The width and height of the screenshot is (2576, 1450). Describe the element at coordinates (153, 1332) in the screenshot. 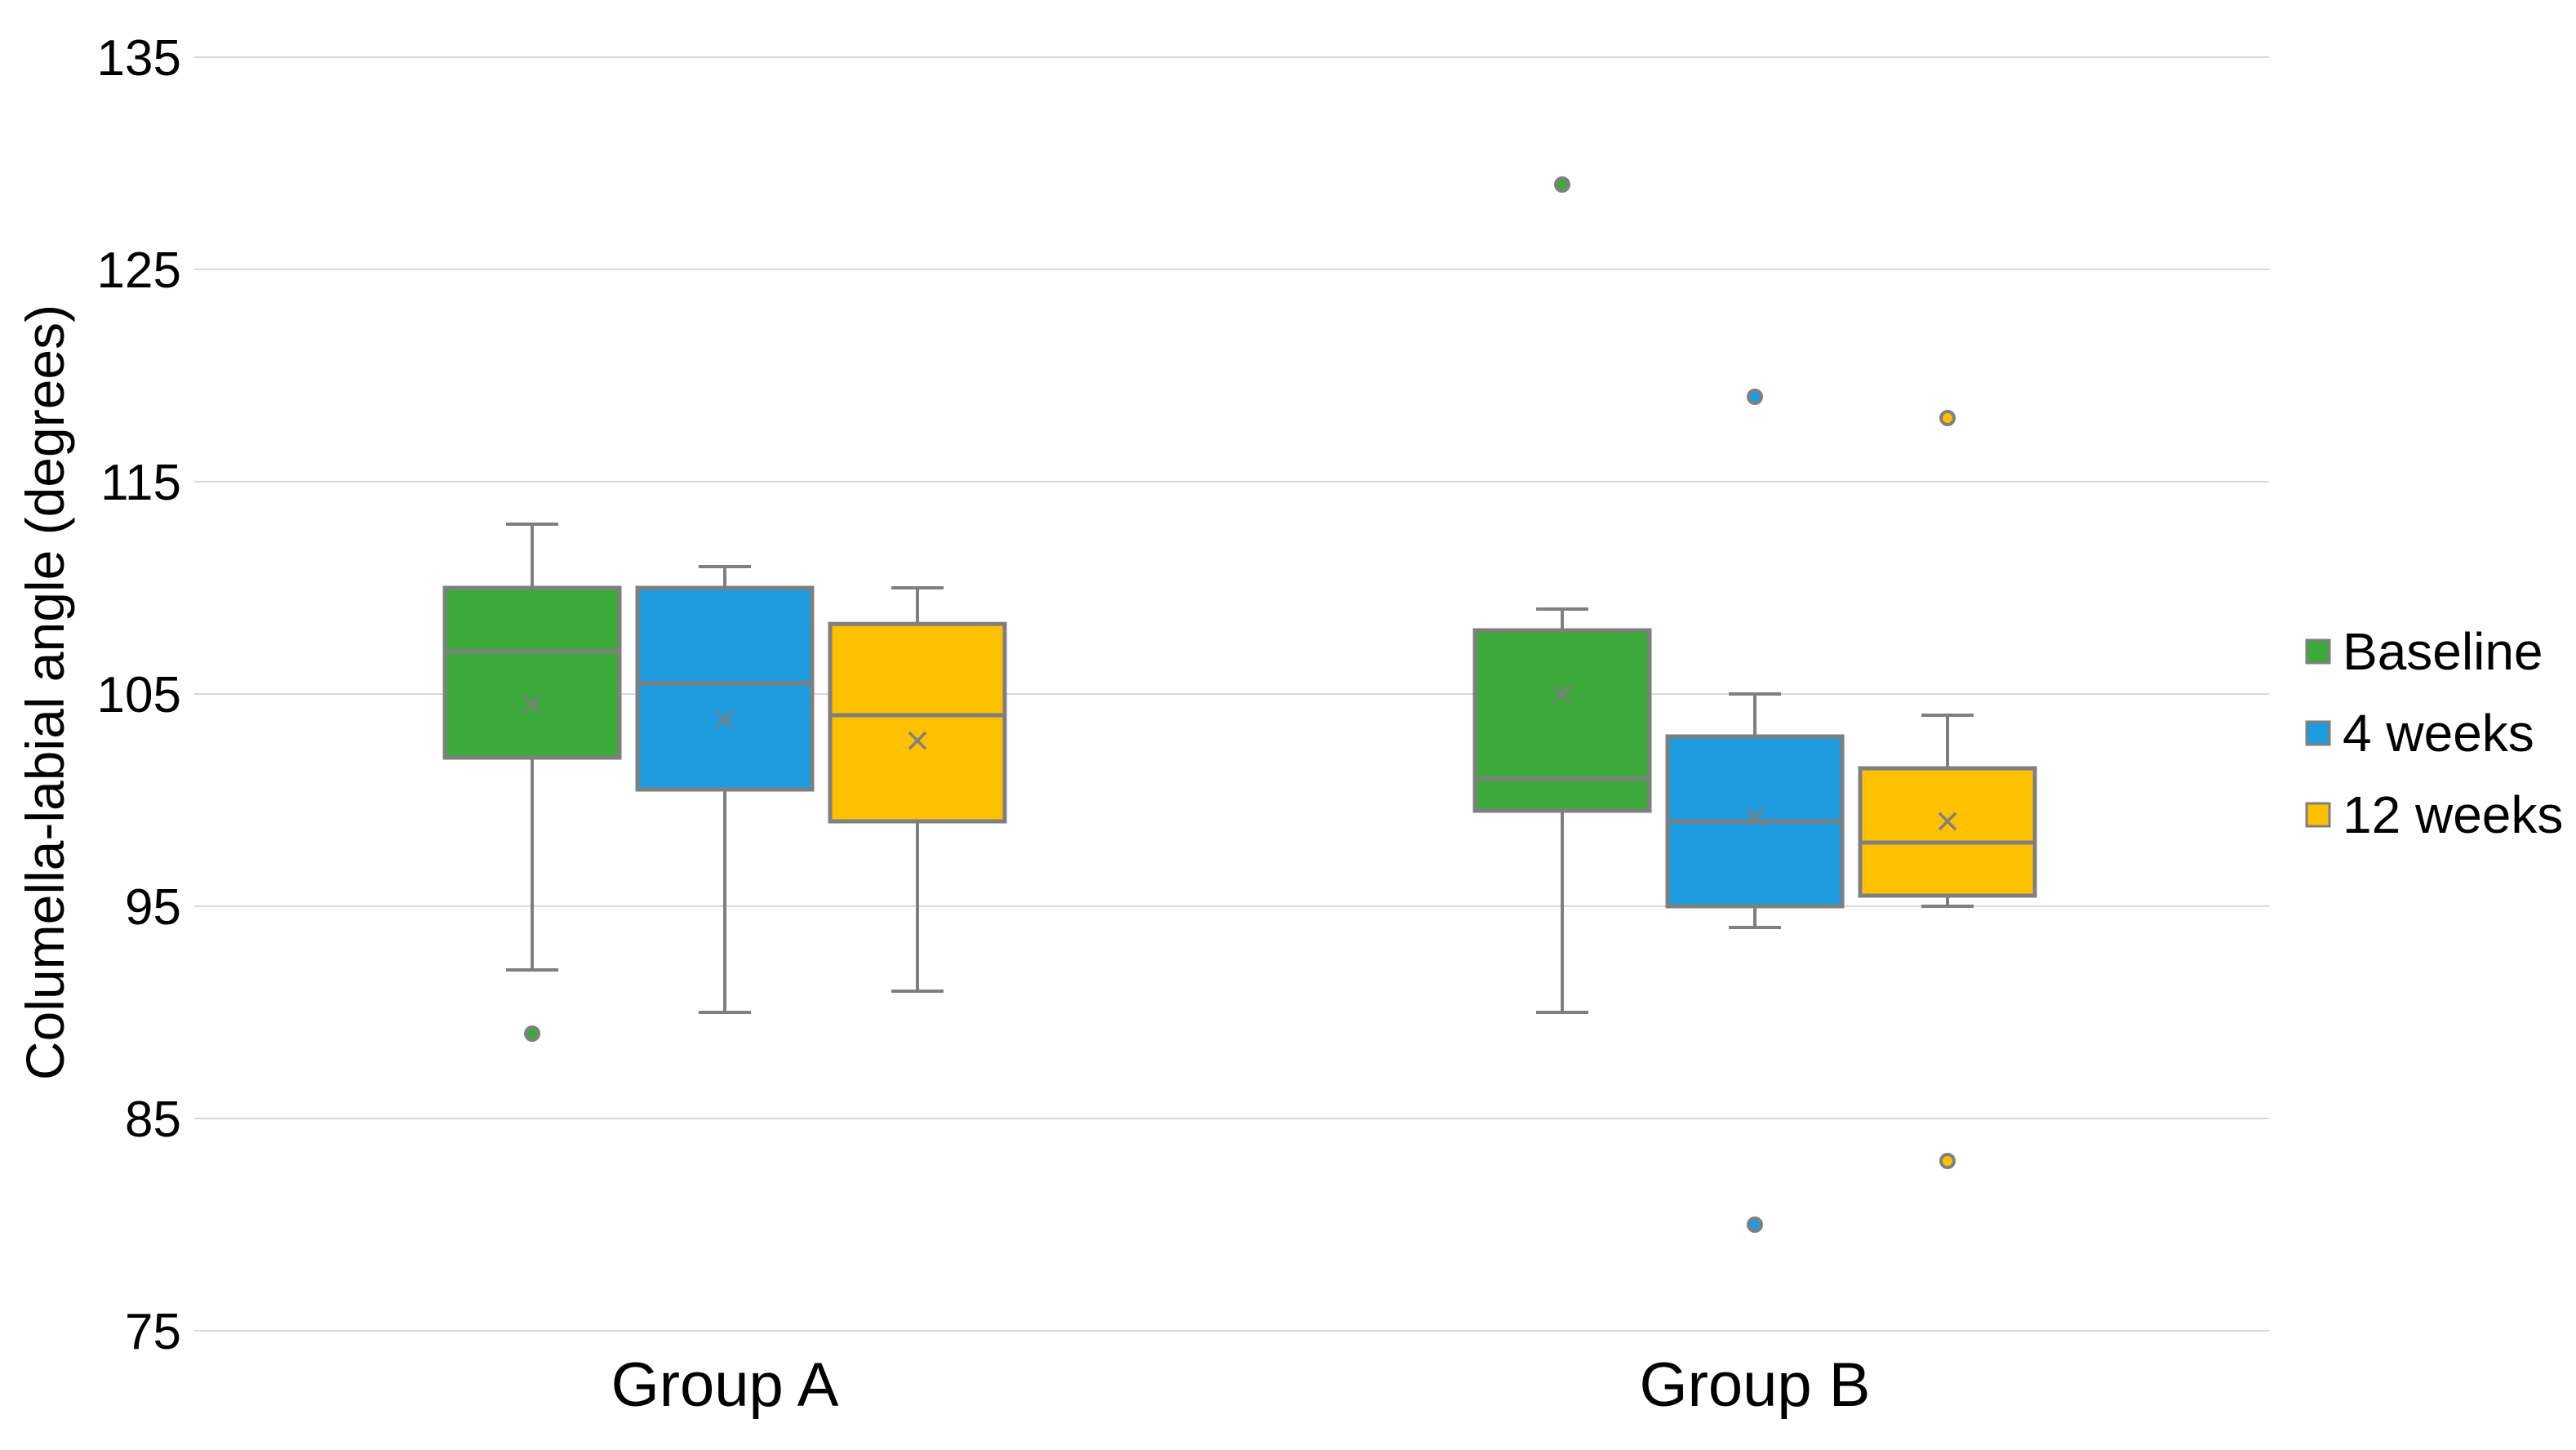

I see `y-tick-label: 75` at that location.